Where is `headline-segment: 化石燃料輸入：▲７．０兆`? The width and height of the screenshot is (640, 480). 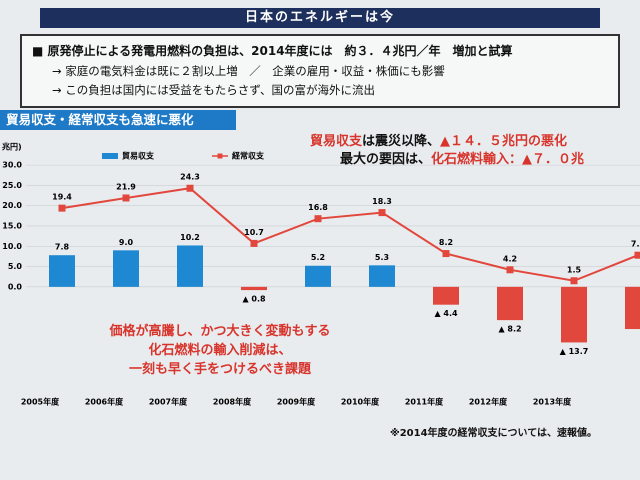 headline-segment: 化石燃料輸入：▲７．０兆 is located at coordinates (508, 159).